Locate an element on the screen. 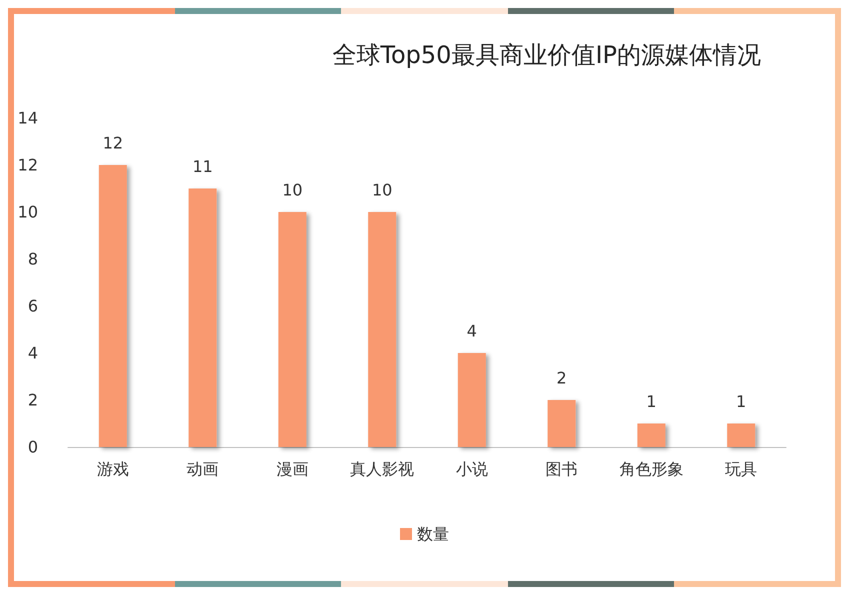  y-tick-label: 8 is located at coordinates (33, 259).